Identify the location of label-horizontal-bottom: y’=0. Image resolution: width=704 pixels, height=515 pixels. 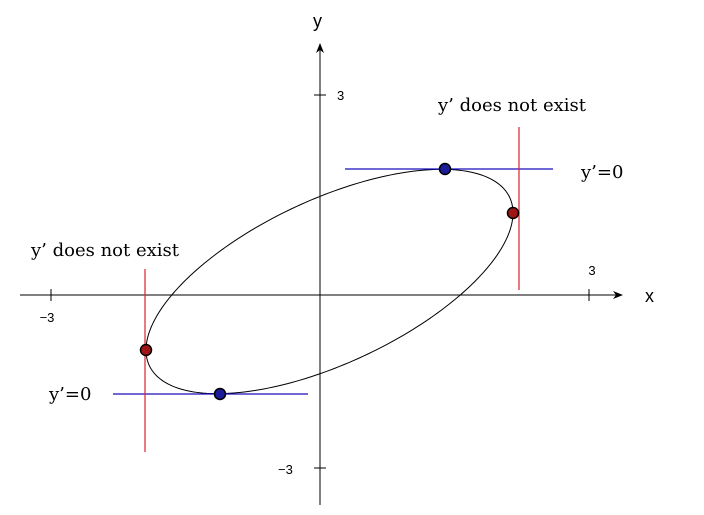
(69, 394).